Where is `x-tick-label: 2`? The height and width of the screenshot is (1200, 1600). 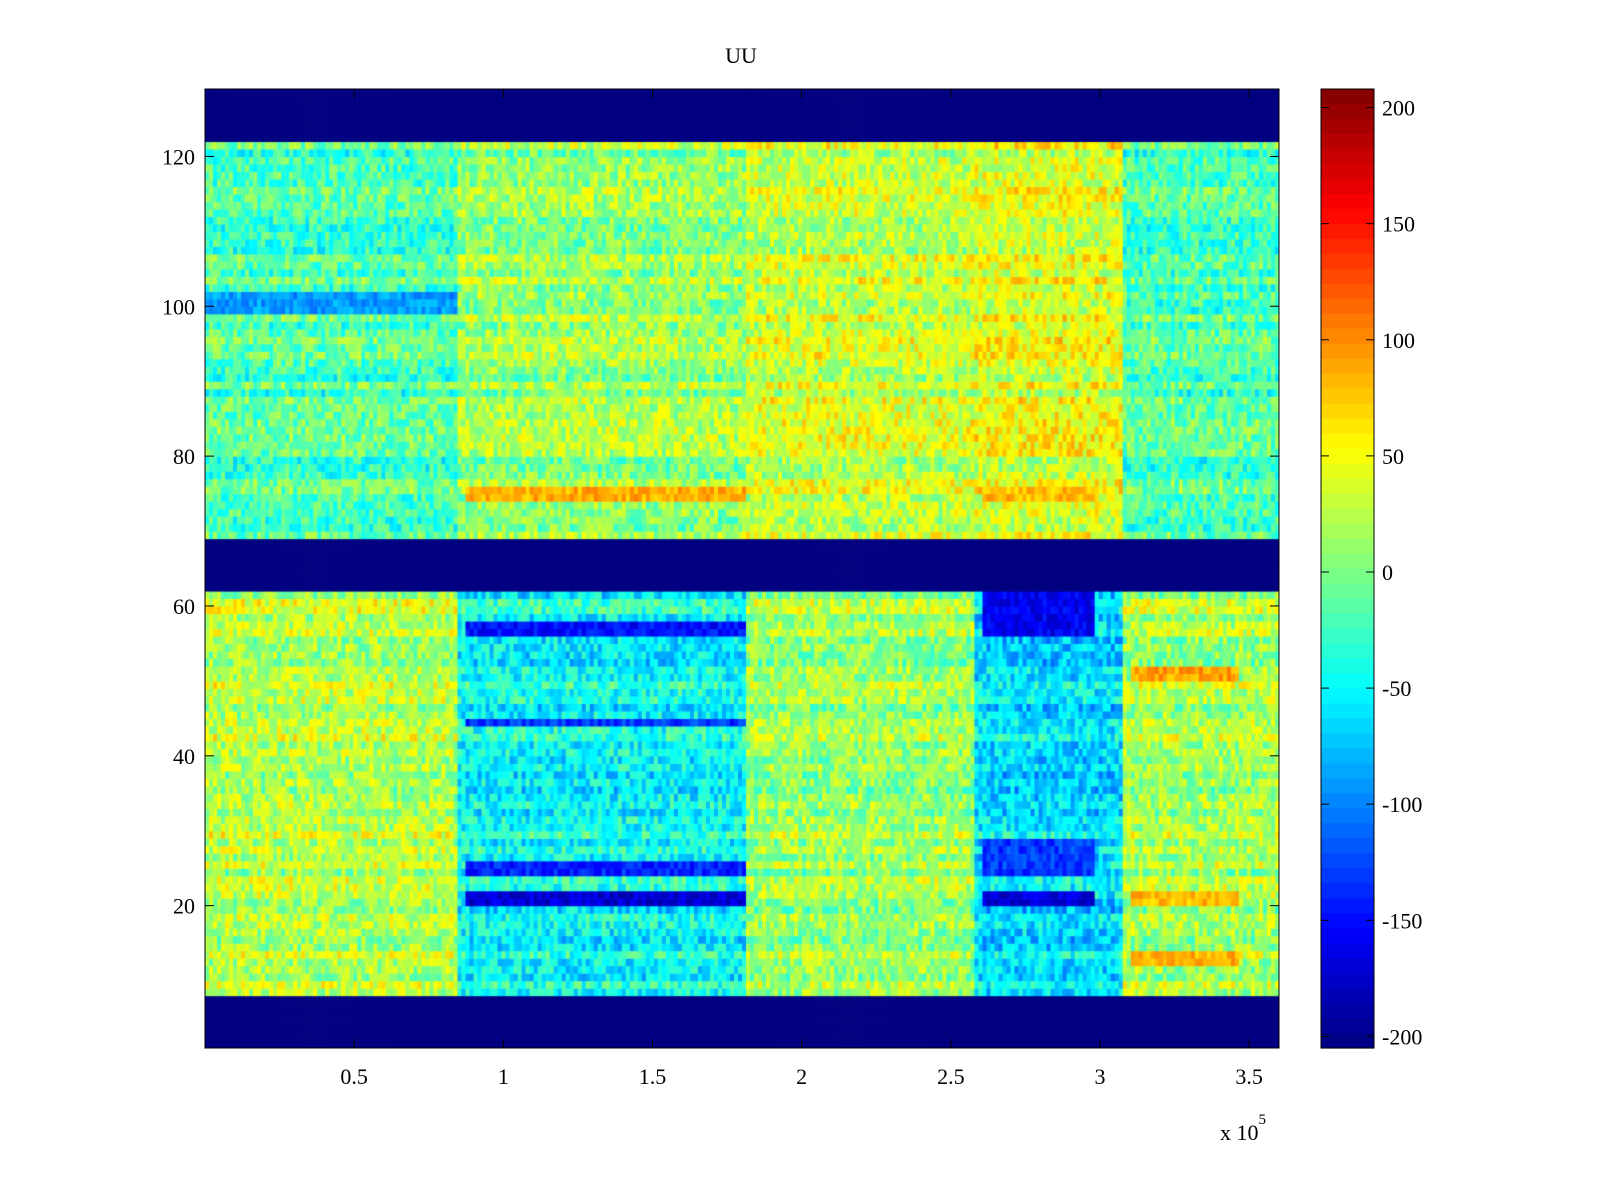
x-tick-label: 2 is located at coordinates (801, 1076).